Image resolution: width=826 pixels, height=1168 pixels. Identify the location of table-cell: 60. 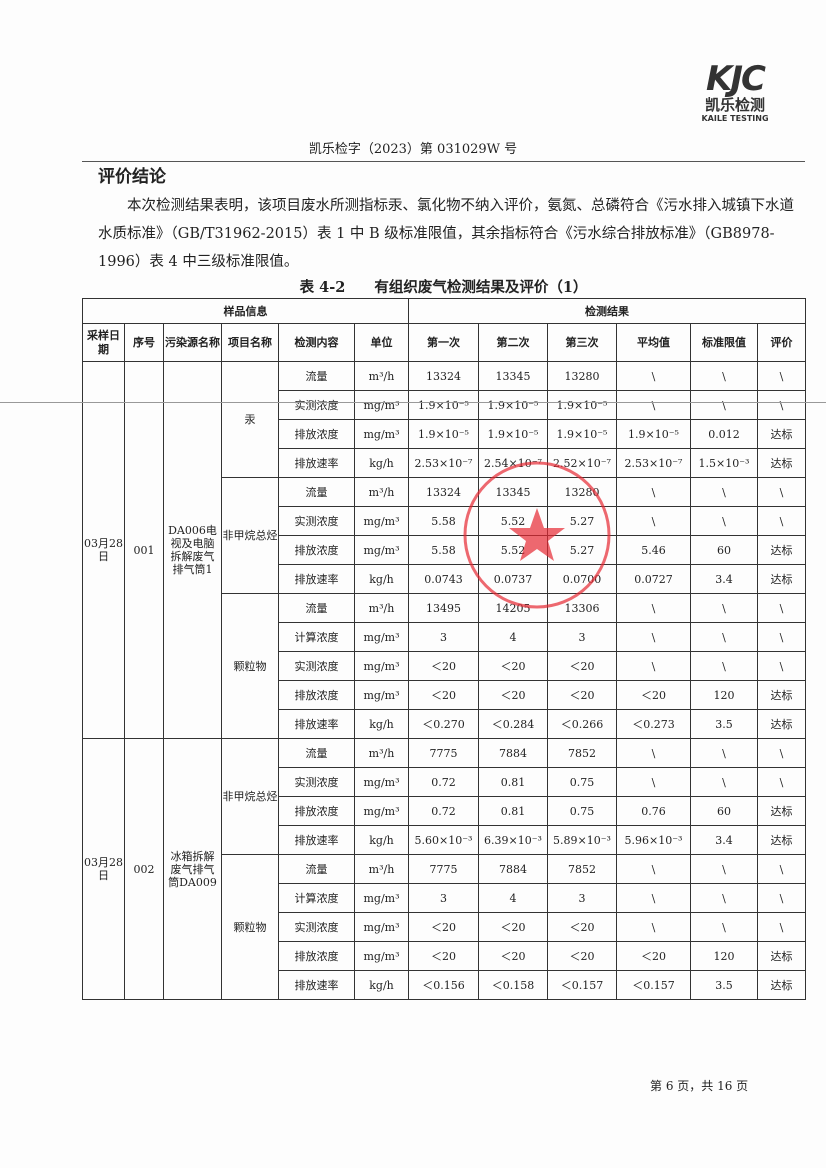
(724, 811).